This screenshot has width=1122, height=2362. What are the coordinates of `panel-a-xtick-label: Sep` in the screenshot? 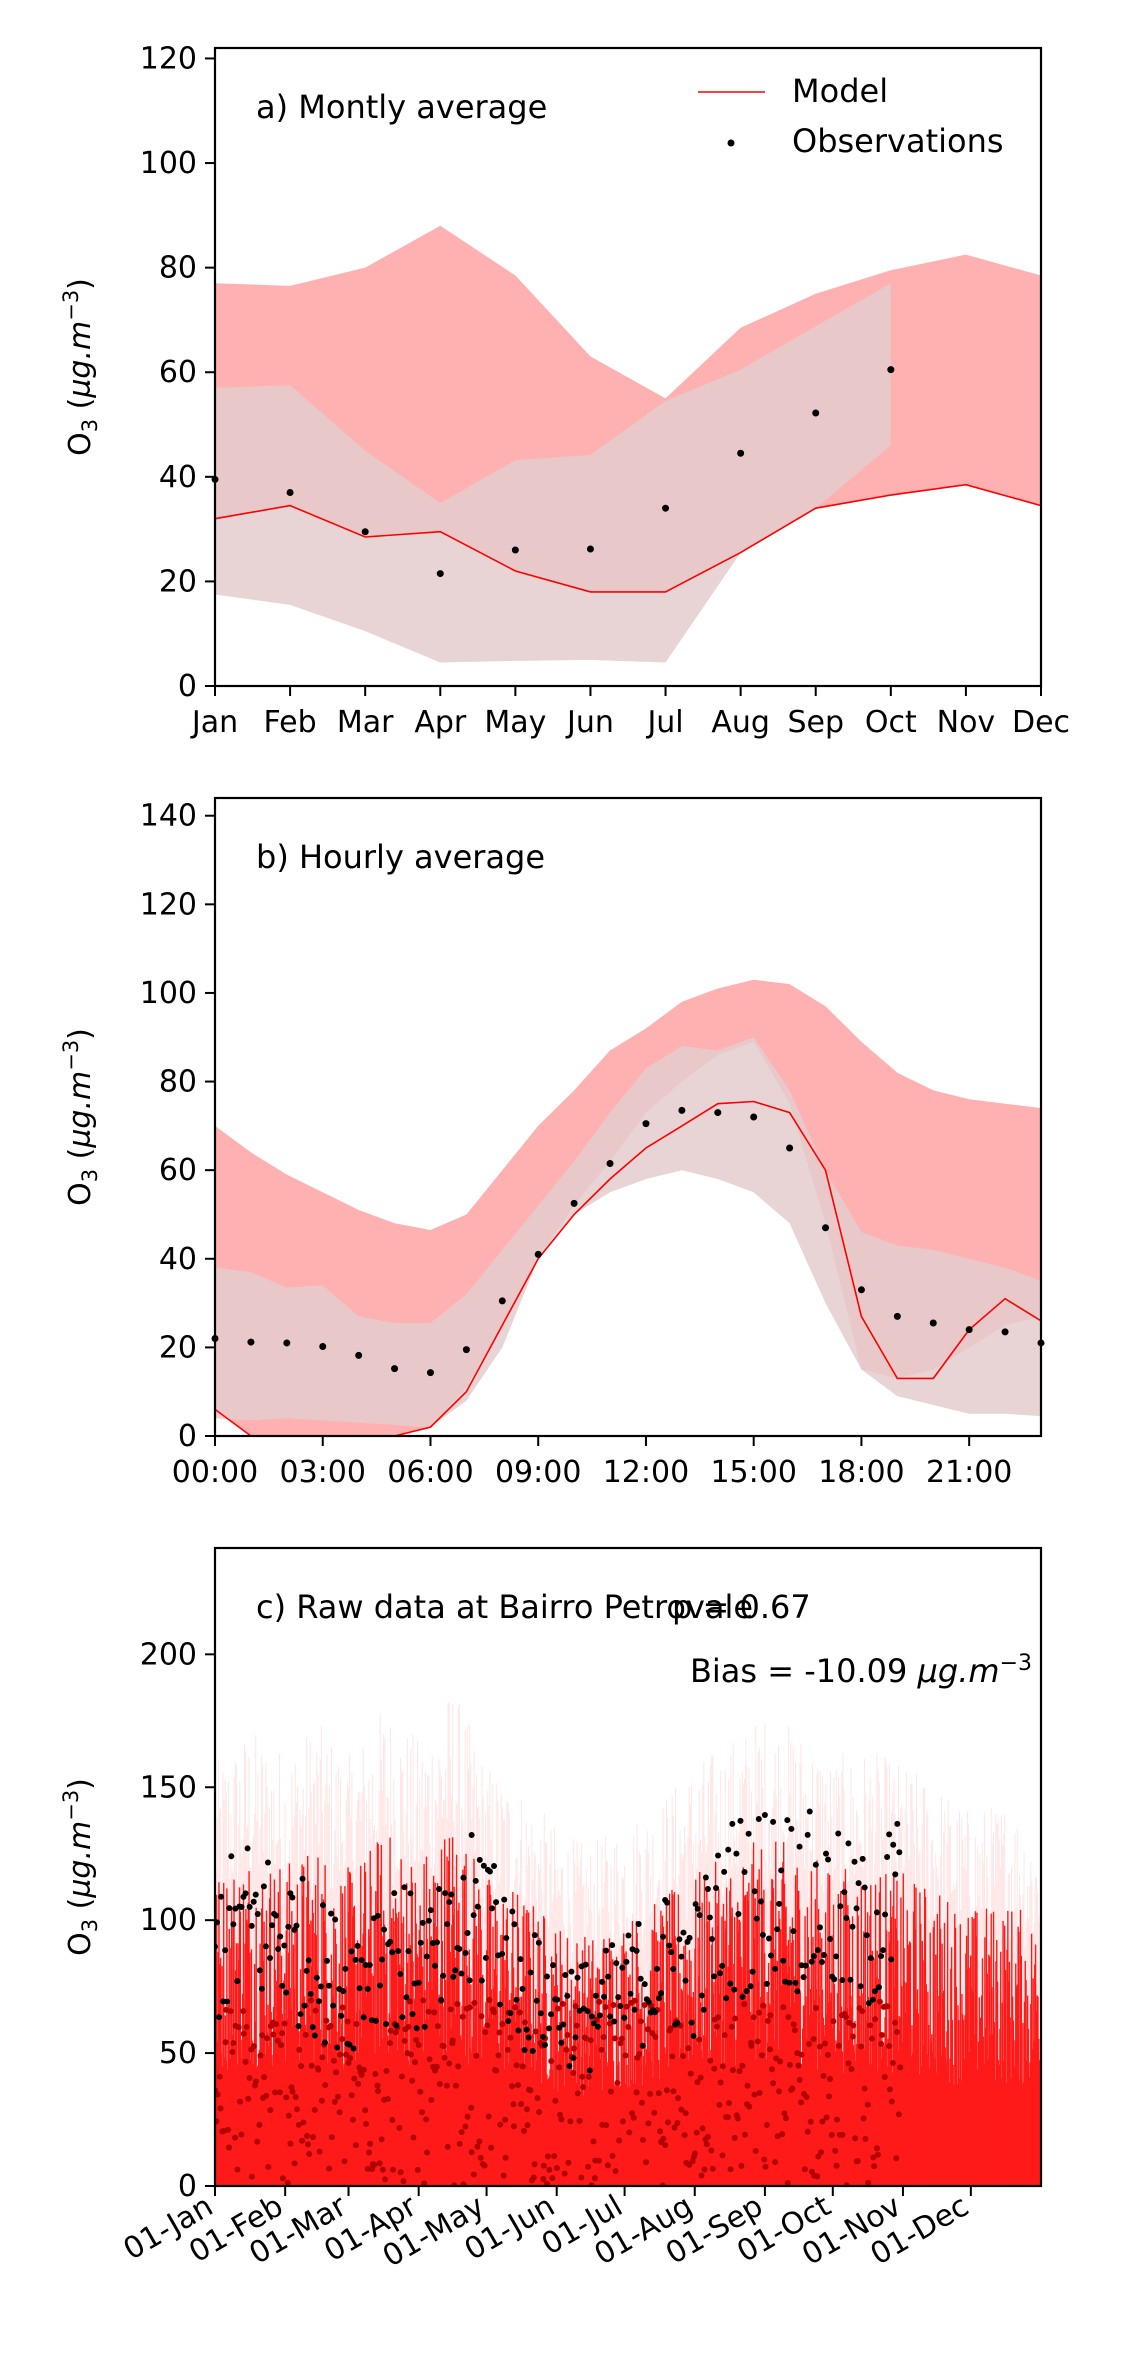 It's located at (815, 722).